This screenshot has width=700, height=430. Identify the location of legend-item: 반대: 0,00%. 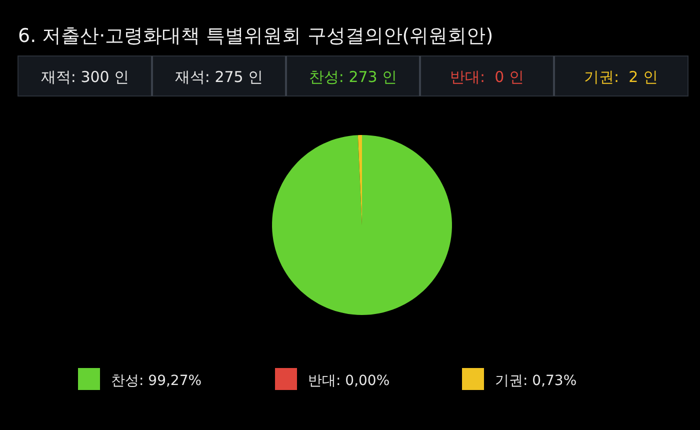
(332, 379).